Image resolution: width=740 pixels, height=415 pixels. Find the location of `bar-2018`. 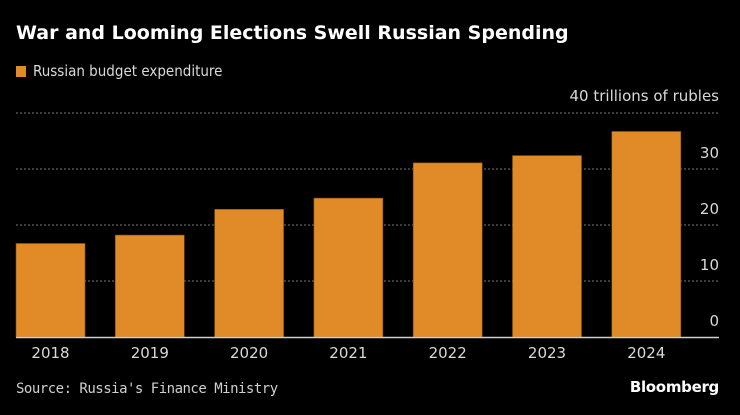

bar-2018 is located at coordinates (50, 290).